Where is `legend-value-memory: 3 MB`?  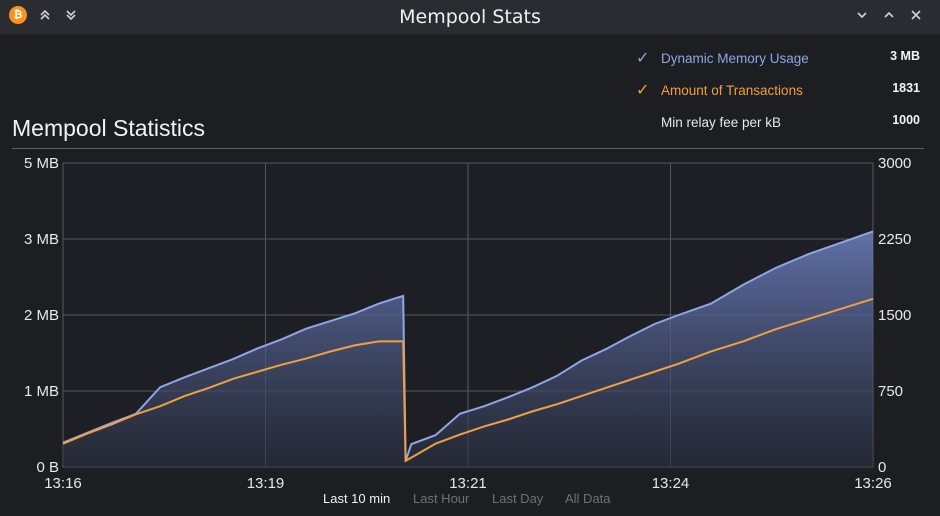
legend-value-memory: 3 MB is located at coordinates (905, 56).